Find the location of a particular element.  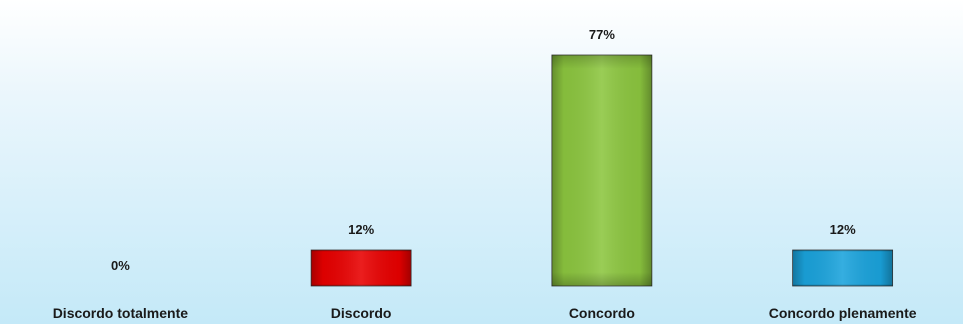

bar-discordo is located at coordinates (361, 268).